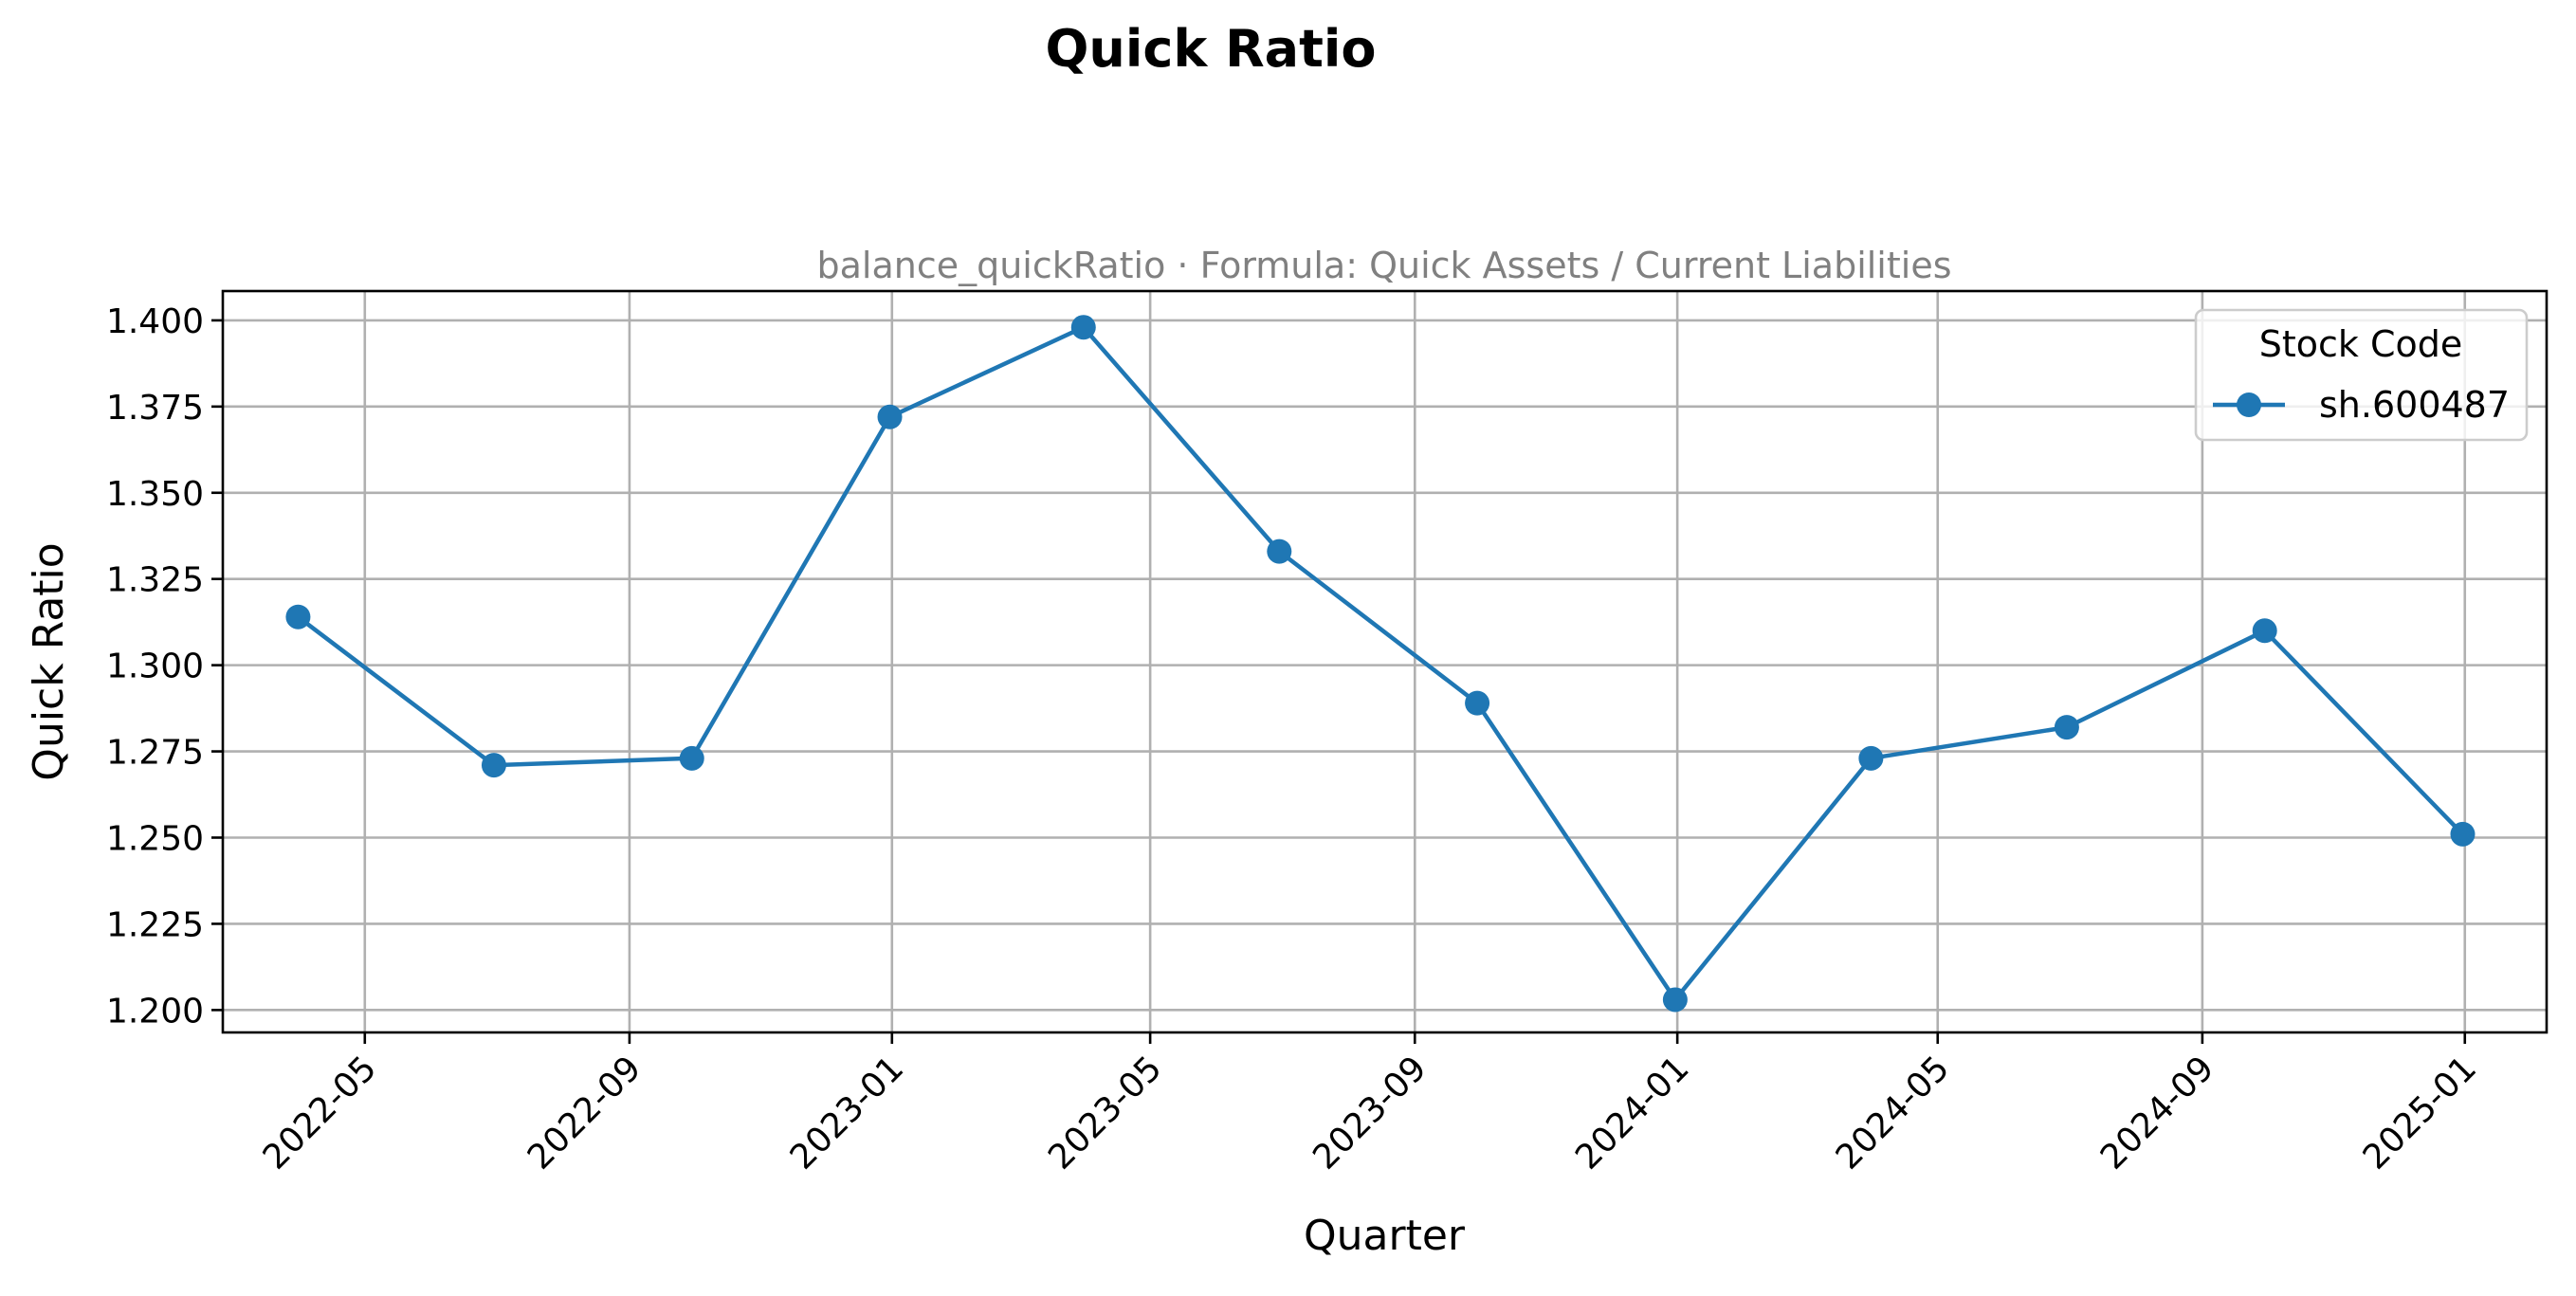  I want to click on y-tick-label: 1.400, so click(155, 321).